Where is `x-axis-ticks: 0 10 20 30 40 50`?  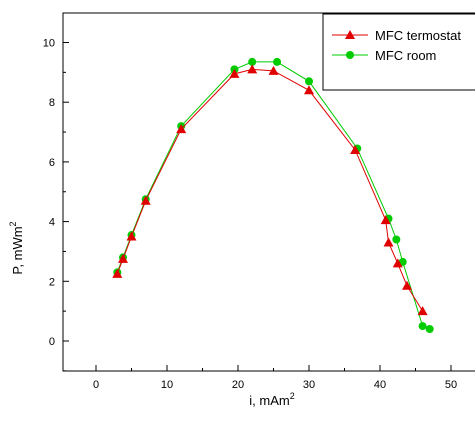
x-axis-ticks: 0 10 20 30 40 50 is located at coordinates (275, 378).